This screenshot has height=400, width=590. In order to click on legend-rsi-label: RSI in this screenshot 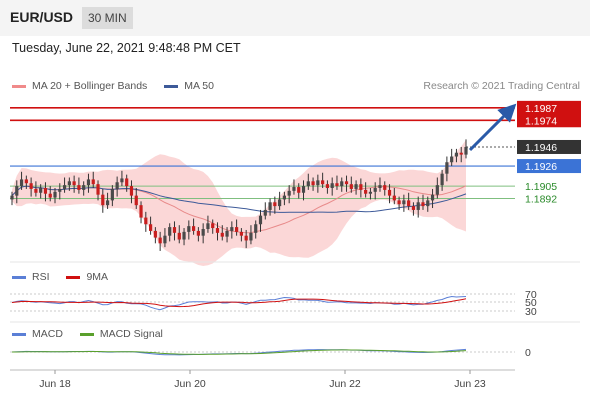, I will do `click(41, 277)`.